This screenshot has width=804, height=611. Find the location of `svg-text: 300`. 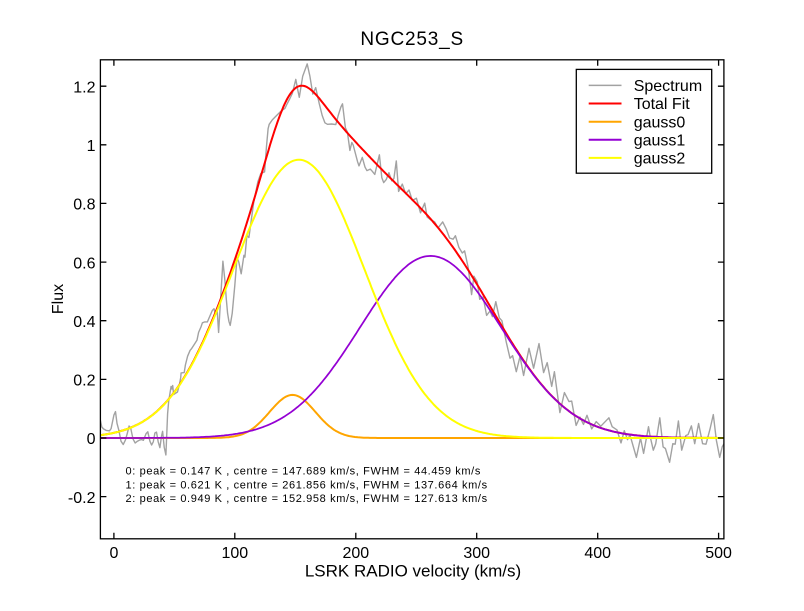

svg-text: 300 is located at coordinates (476, 553).